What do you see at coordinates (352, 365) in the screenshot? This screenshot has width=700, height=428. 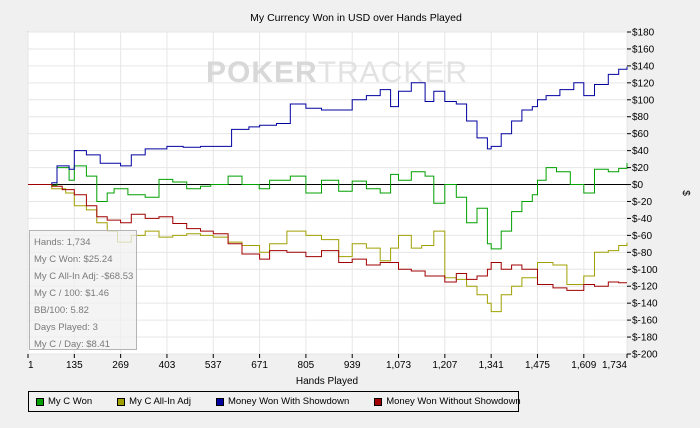 I see `x-tick-label: 939` at bounding box center [352, 365].